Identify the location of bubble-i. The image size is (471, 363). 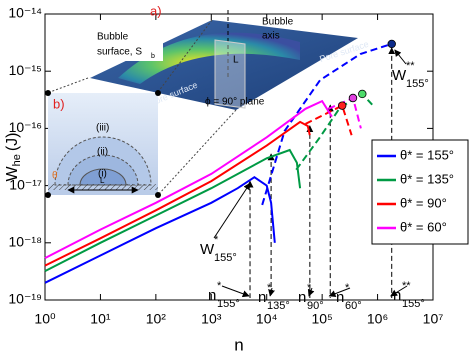
(103, 177).